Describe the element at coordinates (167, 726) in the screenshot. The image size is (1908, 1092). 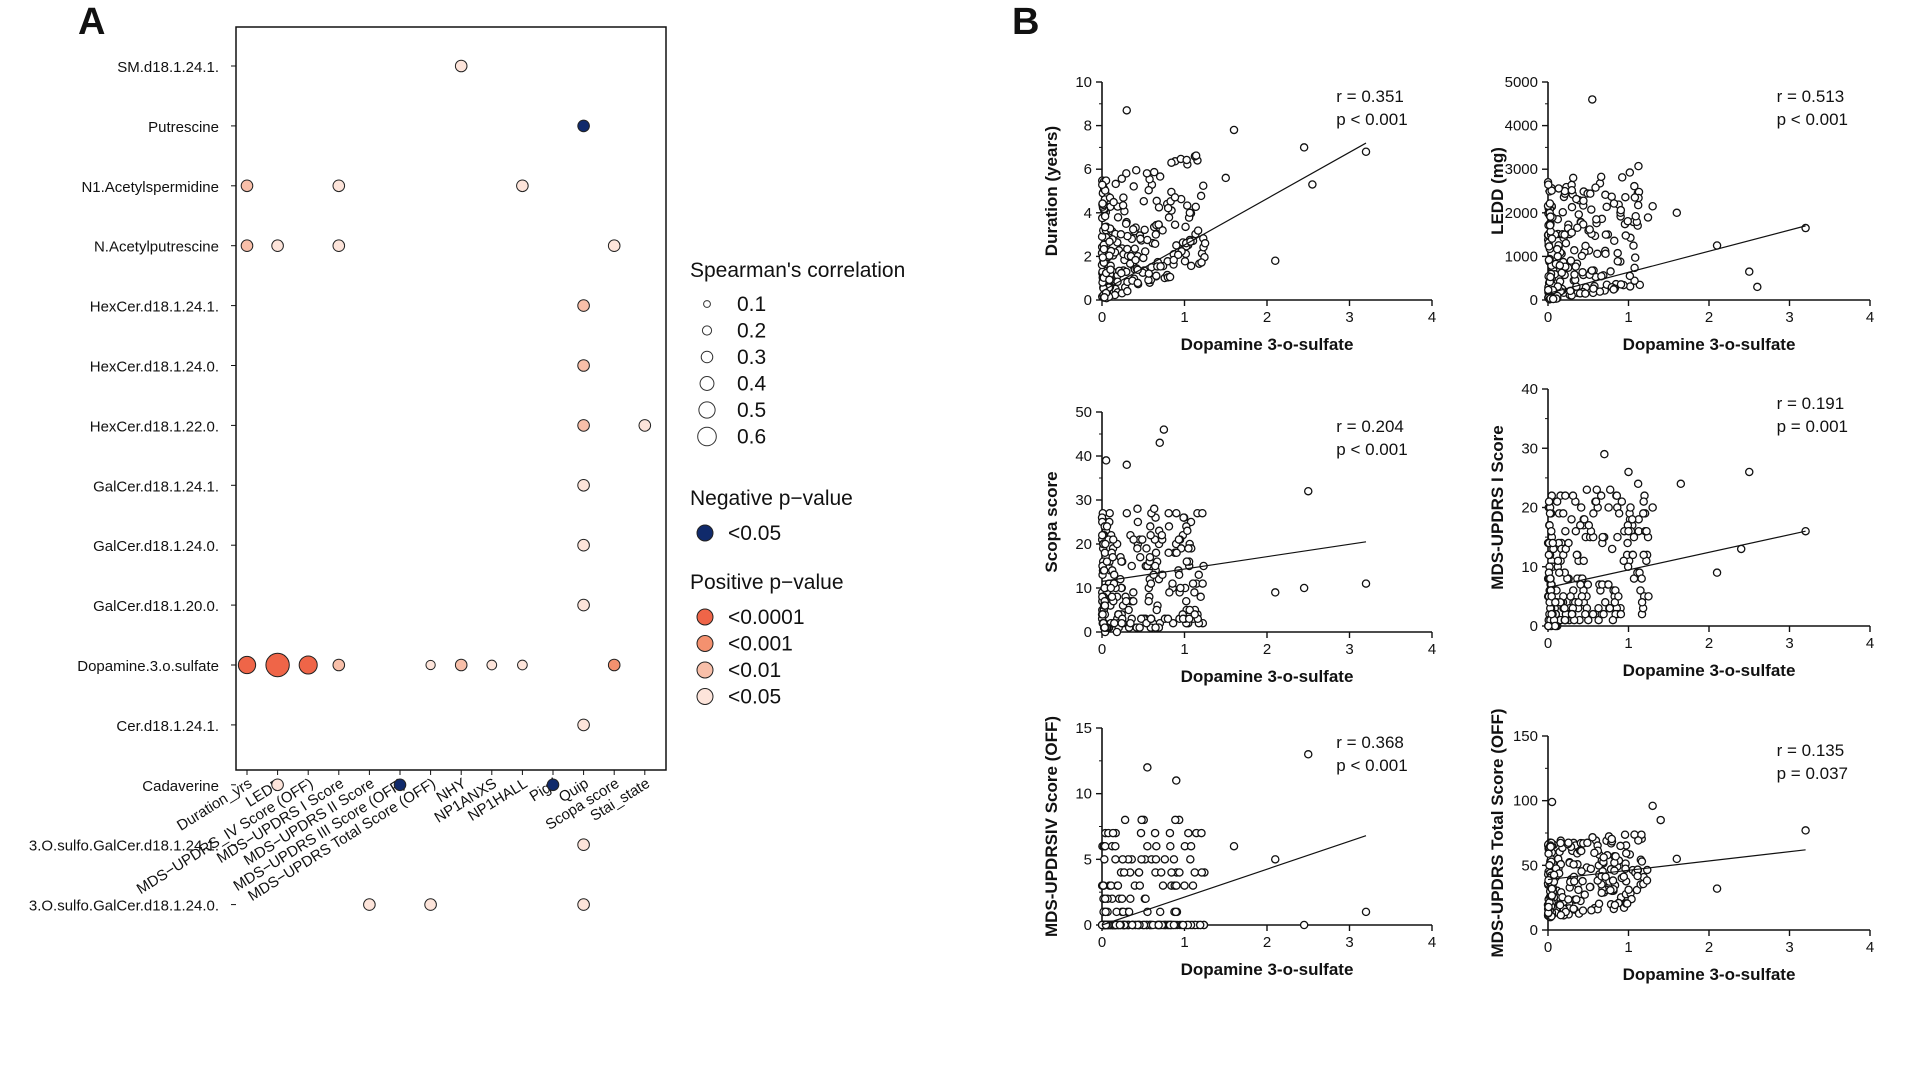
I see `row-label-cer-d18-1-24-1: Cer.d18.1.24.1.` at that location.